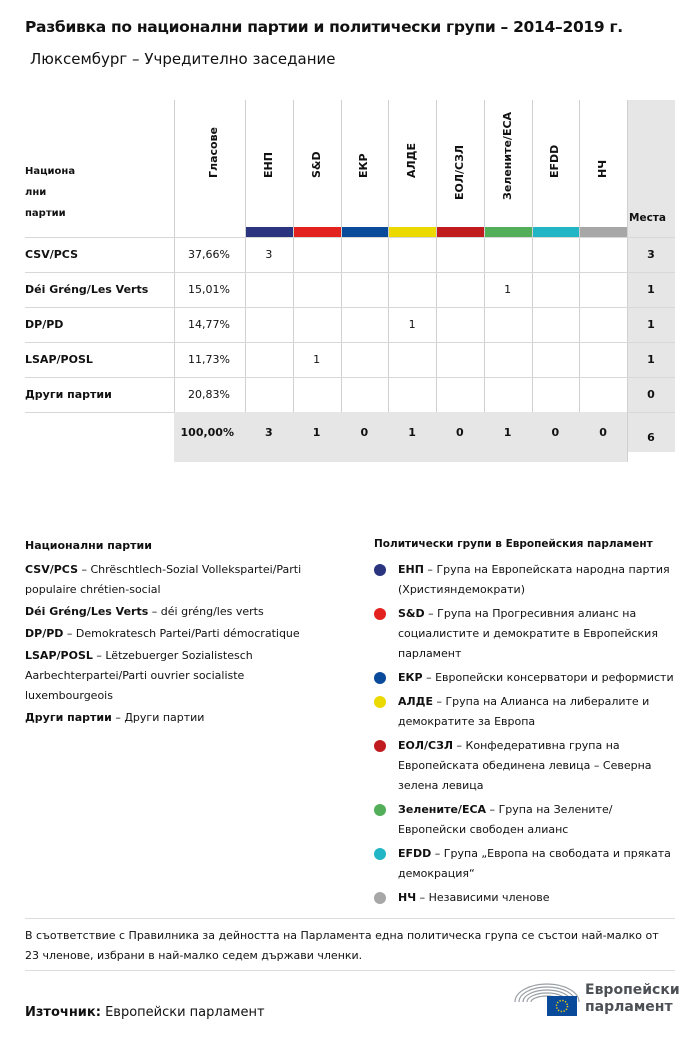  I want to click on seats-total: 3, so click(651, 254).